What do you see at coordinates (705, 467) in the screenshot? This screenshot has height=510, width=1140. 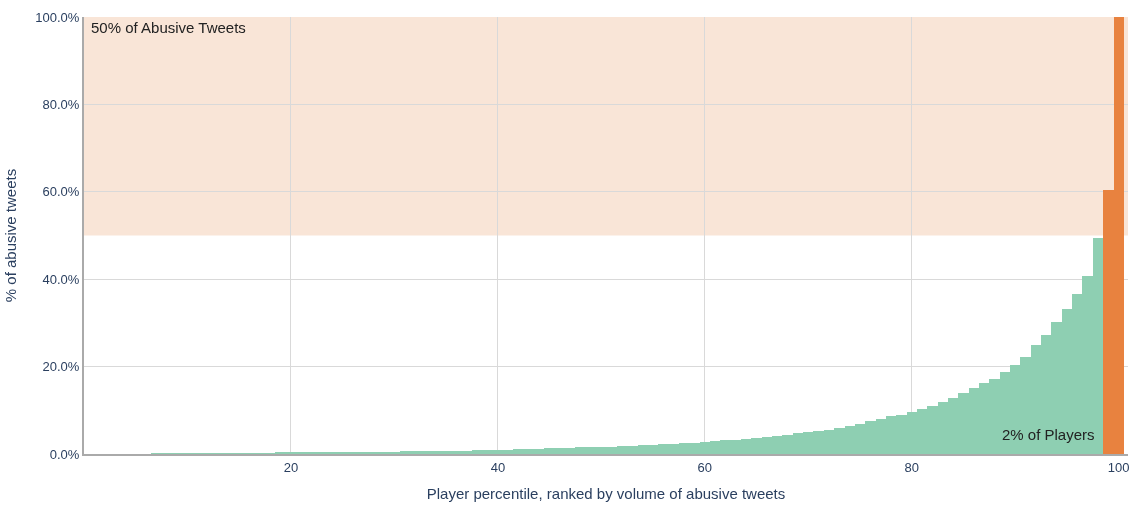 I see `x-tick-label: 60` at bounding box center [705, 467].